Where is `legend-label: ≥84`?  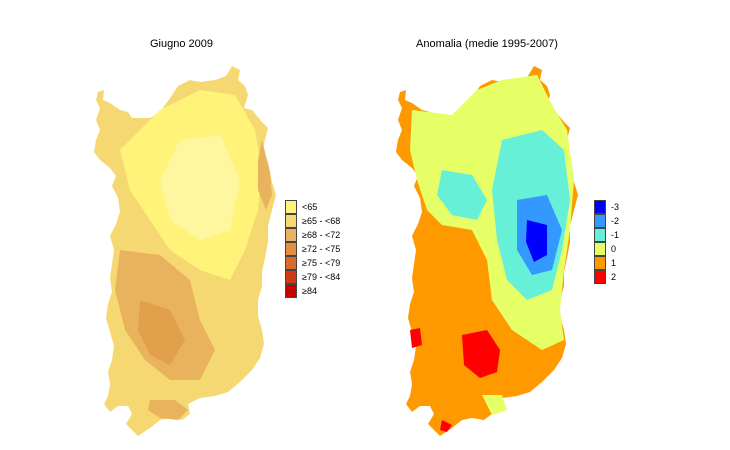 legend-label: ≥84 is located at coordinates (309, 291).